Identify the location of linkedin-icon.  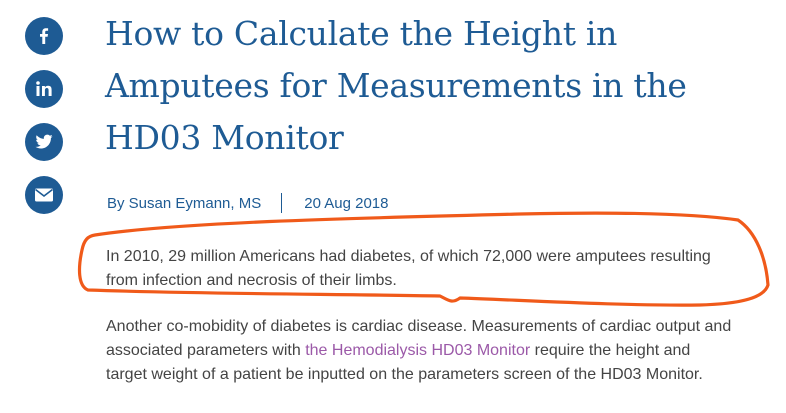
(44, 89).